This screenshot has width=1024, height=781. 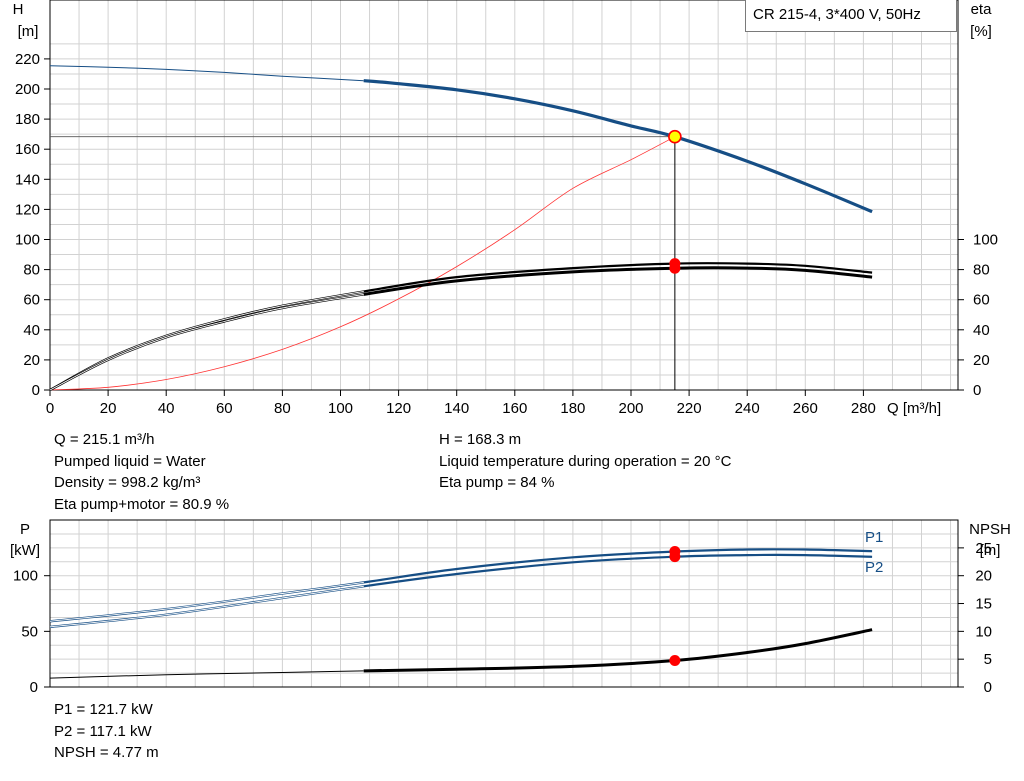 What do you see at coordinates (480, 439) in the screenshot?
I see `info-head: H = 168.3 m` at bounding box center [480, 439].